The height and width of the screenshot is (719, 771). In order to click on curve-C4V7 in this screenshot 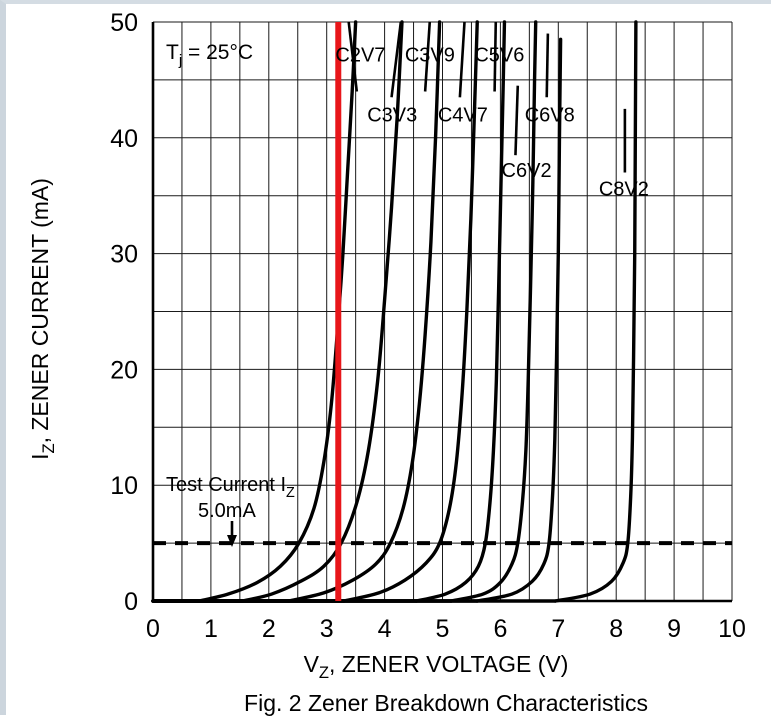, I will do `click(410, 311)`.